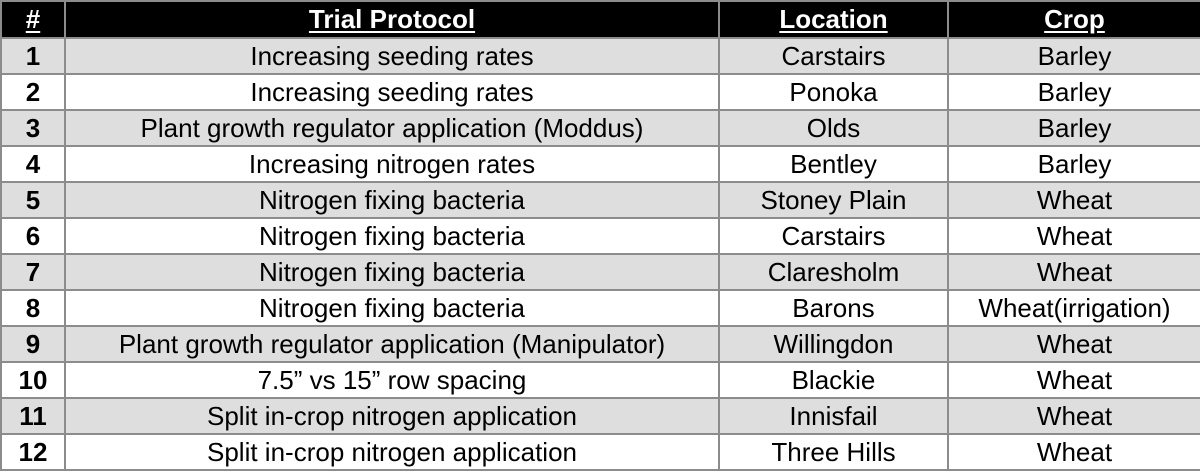 Image resolution: width=1200 pixels, height=476 pixels. What do you see at coordinates (833, 380) in the screenshot?
I see `location-cell: Blackie` at bounding box center [833, 380].